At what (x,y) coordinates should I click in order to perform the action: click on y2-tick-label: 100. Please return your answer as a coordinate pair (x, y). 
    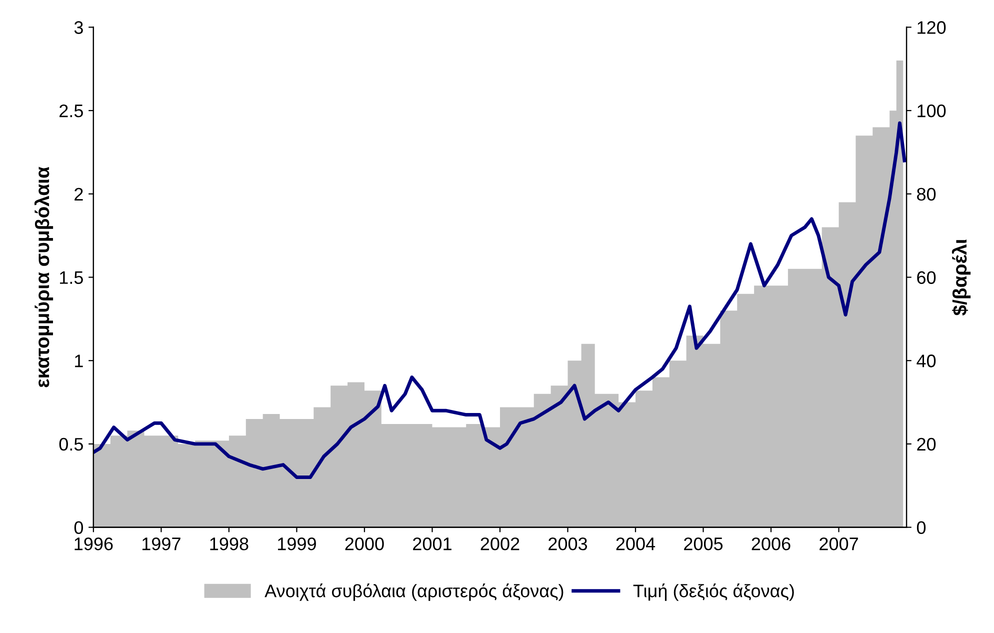
    Looking at the image, I should click on (932, 111).